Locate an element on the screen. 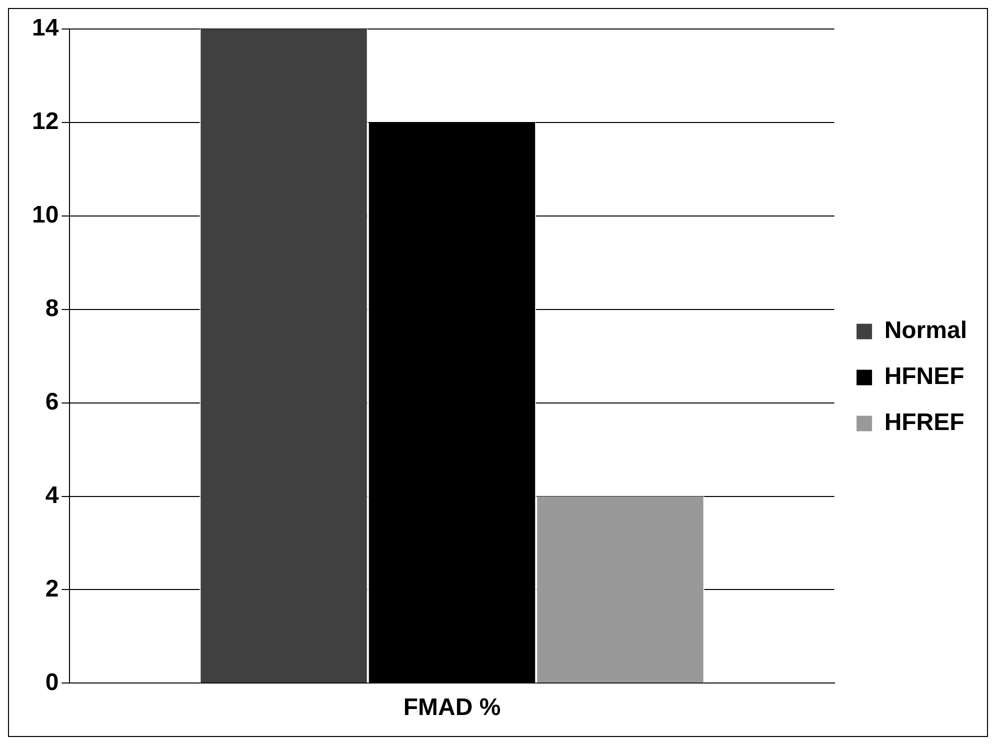 The height and width of the screenshot is (747, 998). y-tick-label: 4 is located at coordinates (52, 495).